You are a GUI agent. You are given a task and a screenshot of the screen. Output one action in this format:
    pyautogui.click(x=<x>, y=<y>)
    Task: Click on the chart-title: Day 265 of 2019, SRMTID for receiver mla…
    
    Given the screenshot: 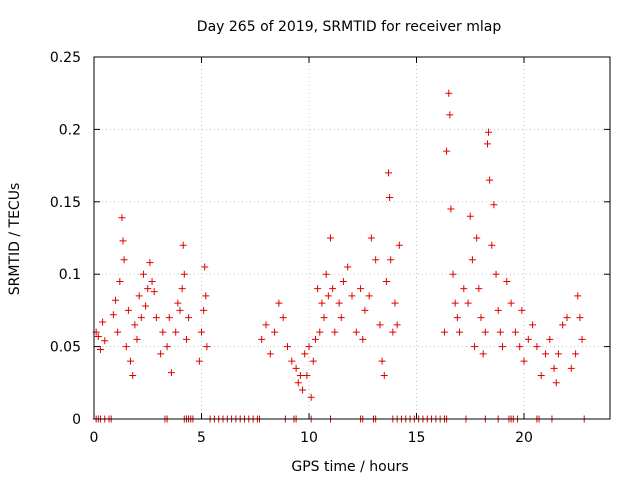 What is the action you would take?
    pyautogui.click(x=349, y=27)
    